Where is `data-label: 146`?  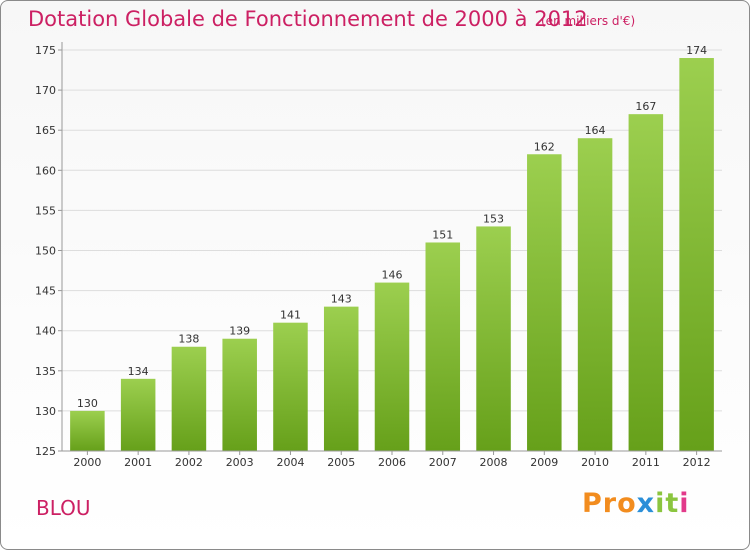
data-label: 146 is located at coordinates (392, 275).